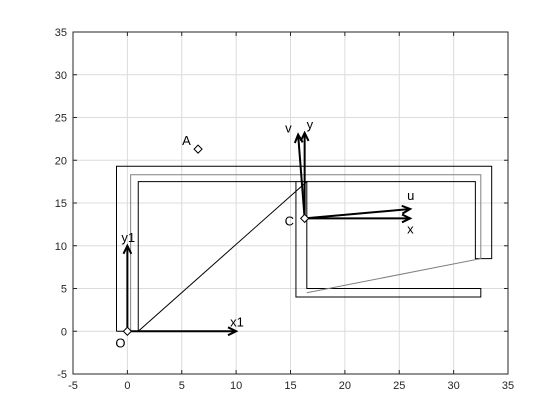  What do you see at coordinates (310, 124) in the screenshot?
I see `vector-label: y` at bounding box center [310, 124].